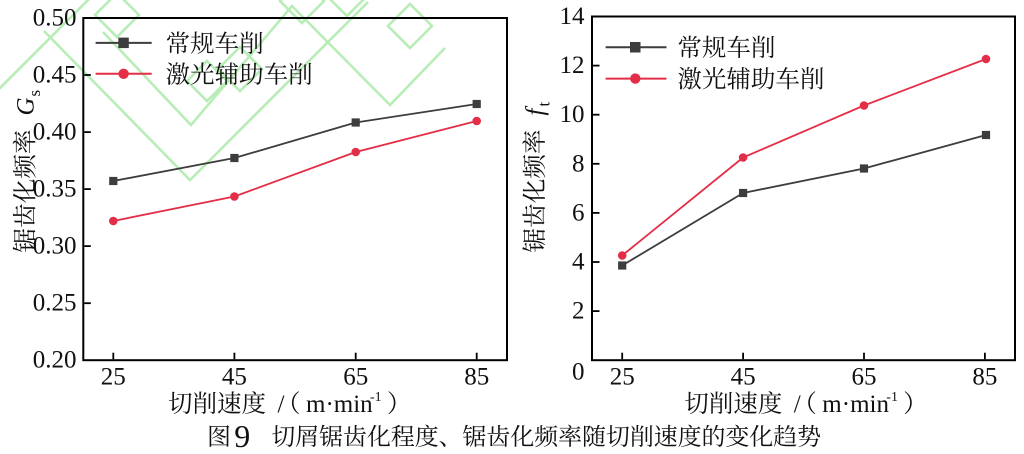  What do you see at coordinates (55, 18) in the screenshot?
I see `svg-text: 0.50` at bounding box center [55, 18].